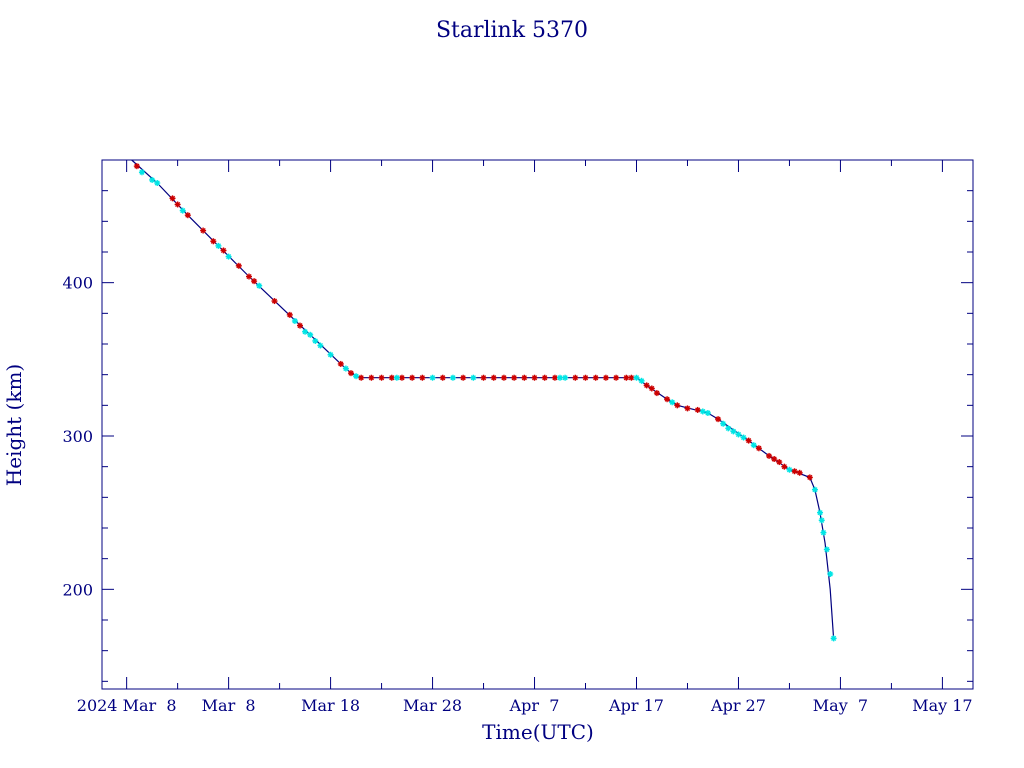 The image size is (1024, 768). Describe the element at coordinates (77, 589) in the screenshot. I see `y-tick-label: 200` at that location.